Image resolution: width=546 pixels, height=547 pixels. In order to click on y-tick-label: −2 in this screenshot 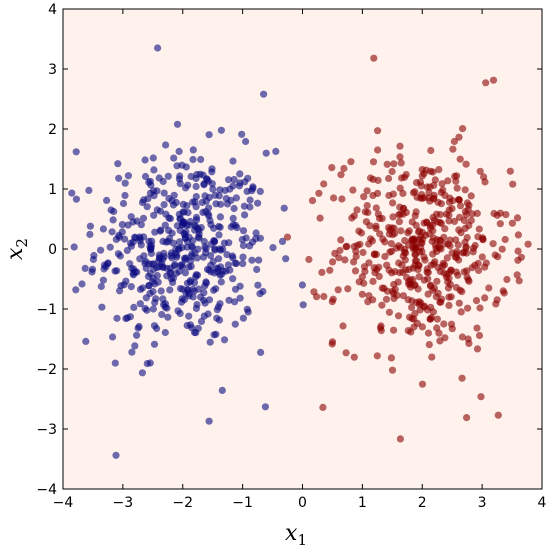, I will do `click(46, 370)`.